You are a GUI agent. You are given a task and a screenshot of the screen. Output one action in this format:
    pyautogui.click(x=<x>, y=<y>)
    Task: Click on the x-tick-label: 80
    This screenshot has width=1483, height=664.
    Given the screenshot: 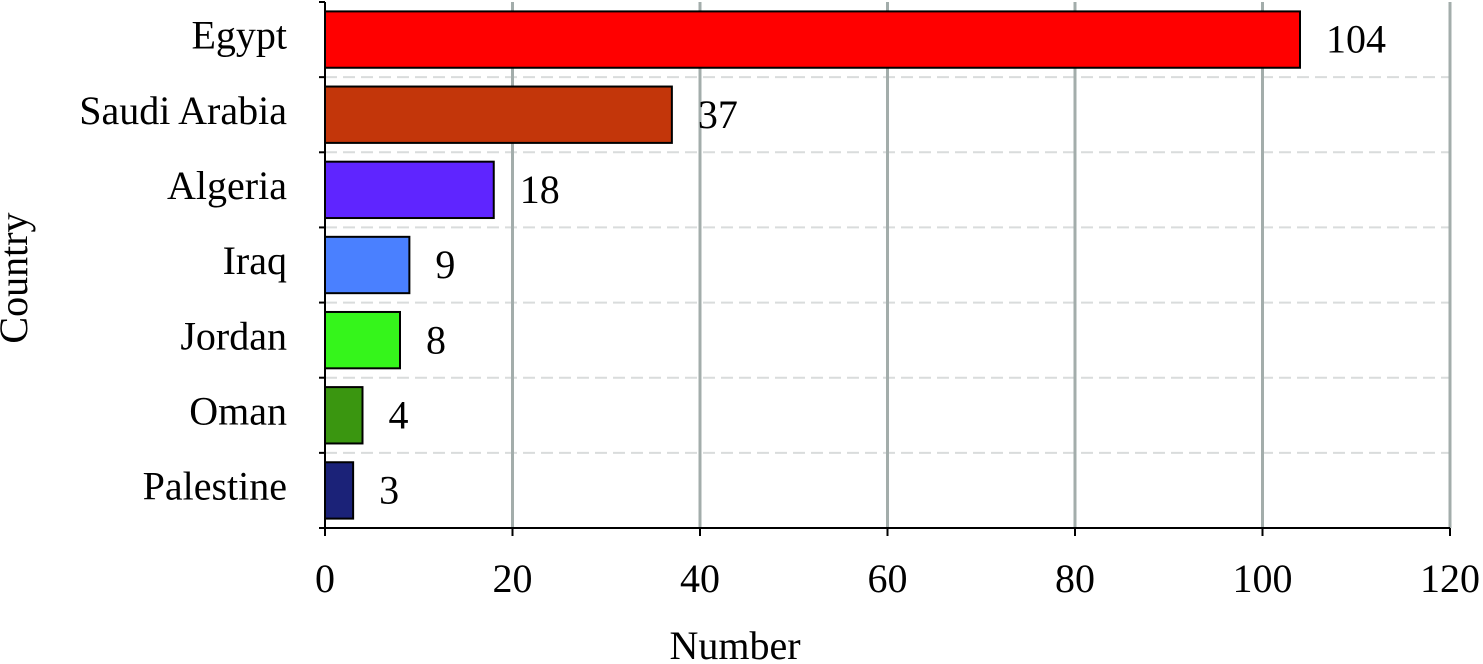 What is the action you would take?
    pyautogui.click(x=1075, y=578)
    